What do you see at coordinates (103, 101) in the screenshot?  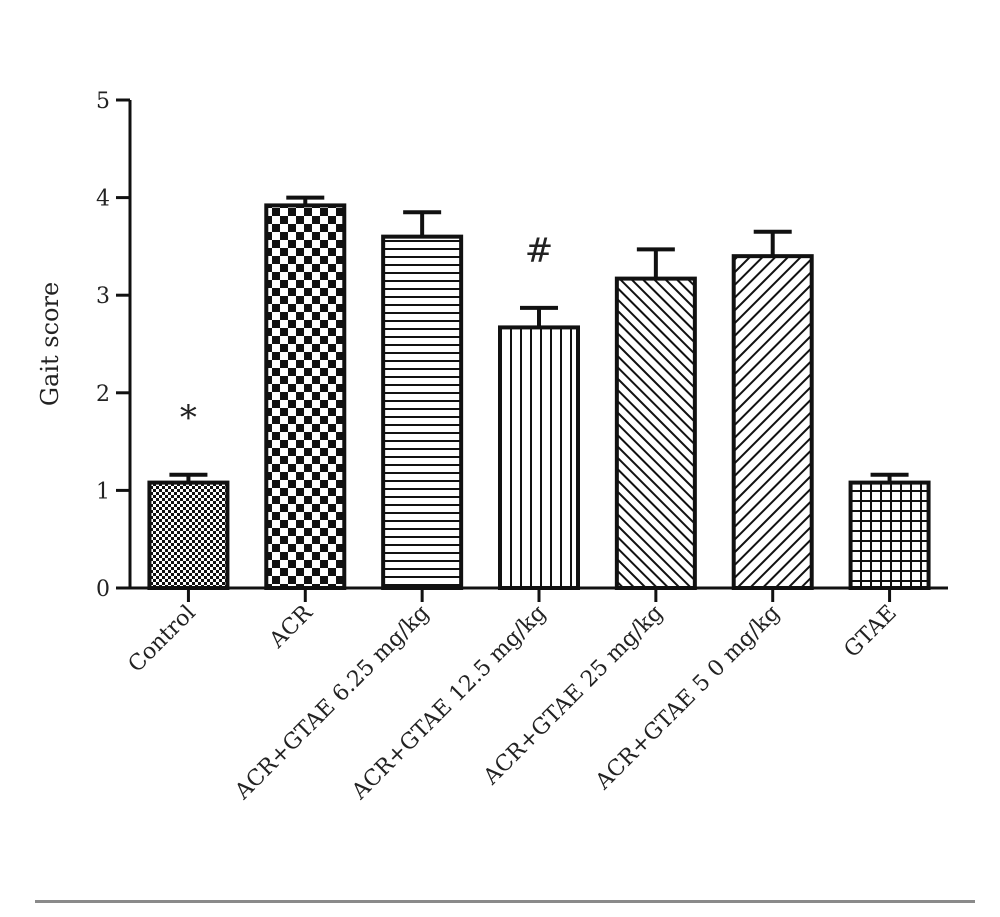 I see `y-tick-label-5: 5` at bounding box center [103, 101].